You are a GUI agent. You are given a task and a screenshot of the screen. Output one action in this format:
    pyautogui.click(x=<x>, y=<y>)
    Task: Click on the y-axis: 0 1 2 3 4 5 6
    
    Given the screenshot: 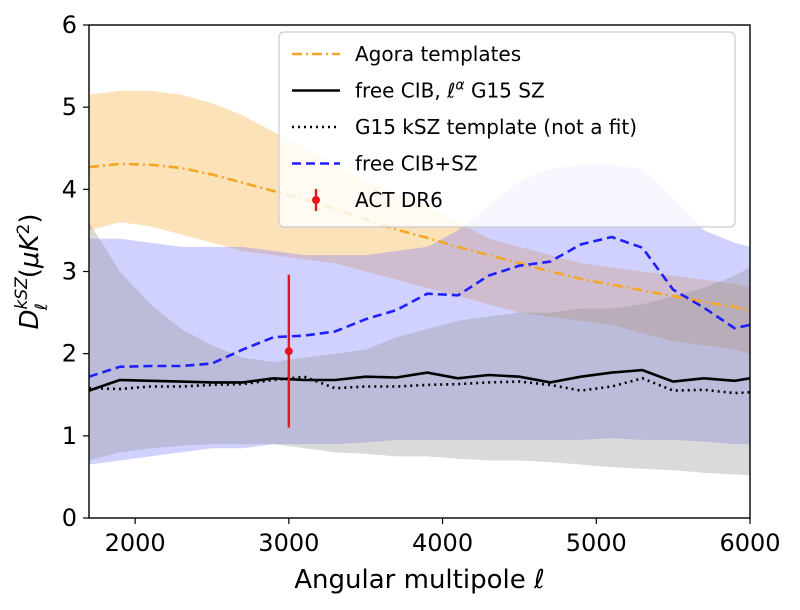 What is the action you would take?
    pyautogui.click(x=75, y=271)
    